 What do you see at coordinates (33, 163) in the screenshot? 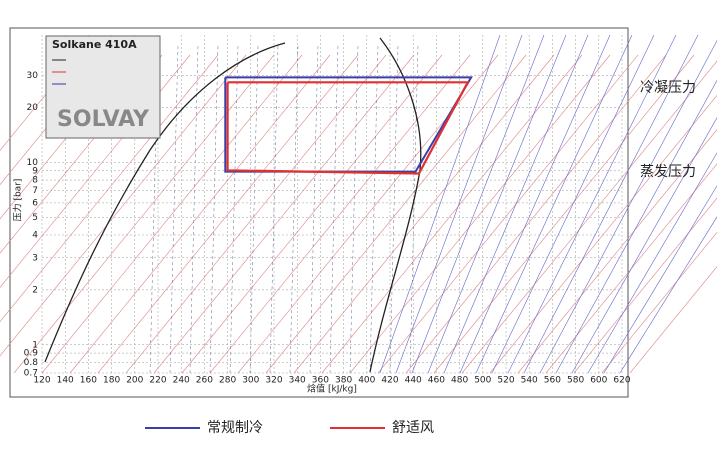
I see `y-tick-label: 10` at bounding box center [33, 163].